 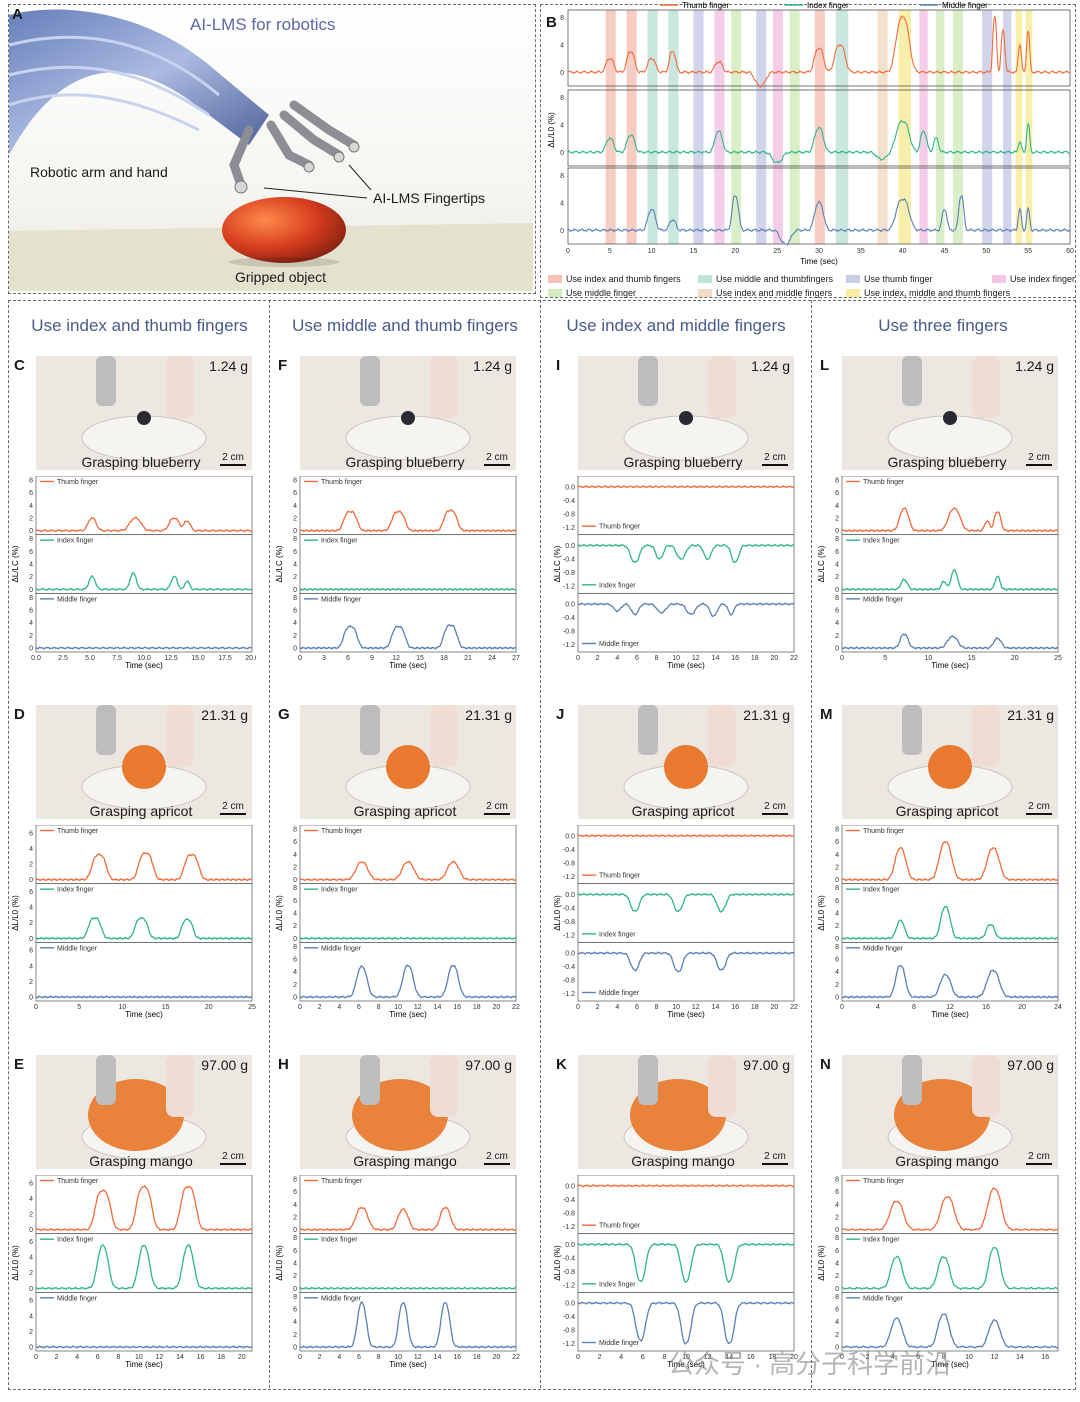 What do you see at coordinates (372, 658) in the screenshot?
I see `xtick-3: 9` at bounding box center [372, 658].